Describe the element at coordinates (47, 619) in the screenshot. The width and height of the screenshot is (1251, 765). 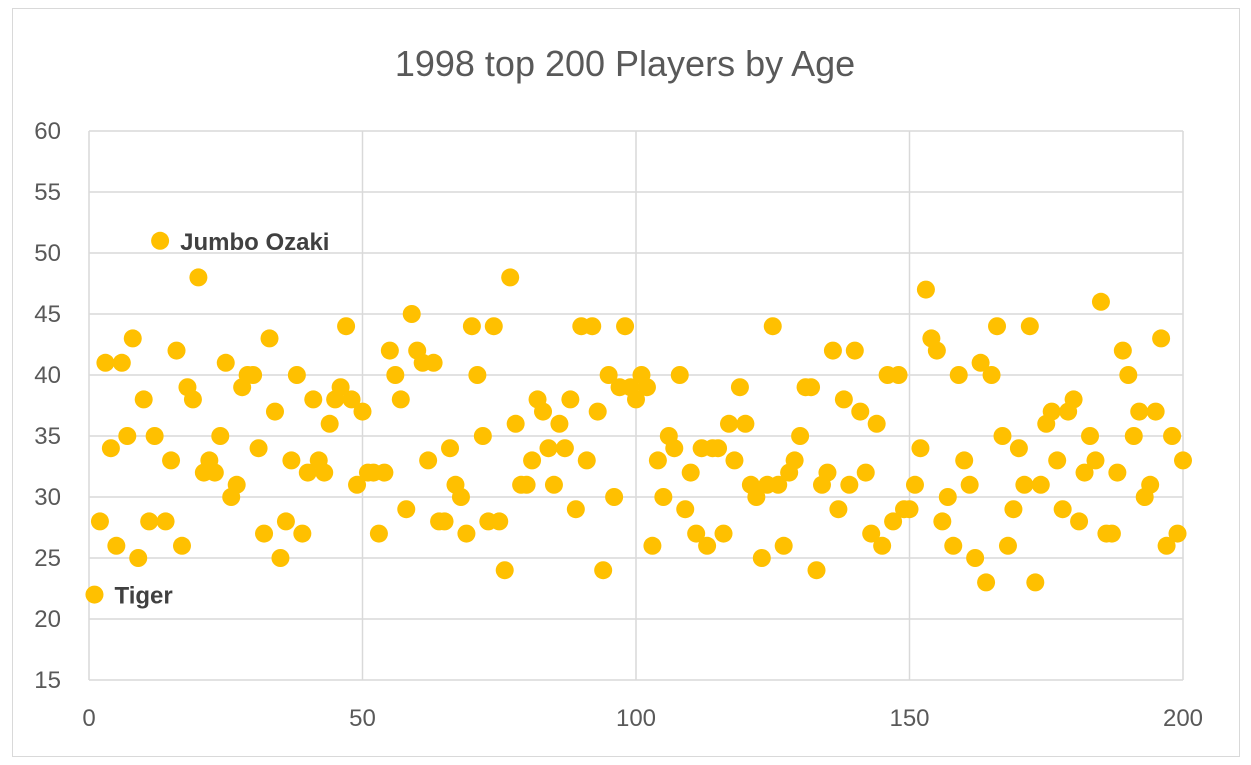
I see `y-tick-label: 20` at that location.